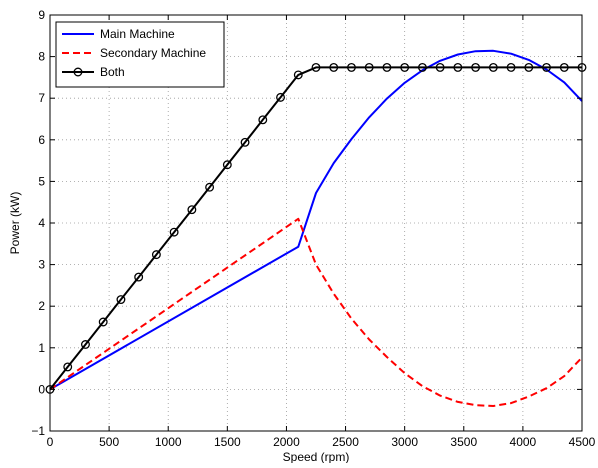 Image resolution: width=598 pixels, height=468 pixels. Describe the element at coordinates (41, 306) in the screenshot. I see `y-tick-label: 2` at that location.